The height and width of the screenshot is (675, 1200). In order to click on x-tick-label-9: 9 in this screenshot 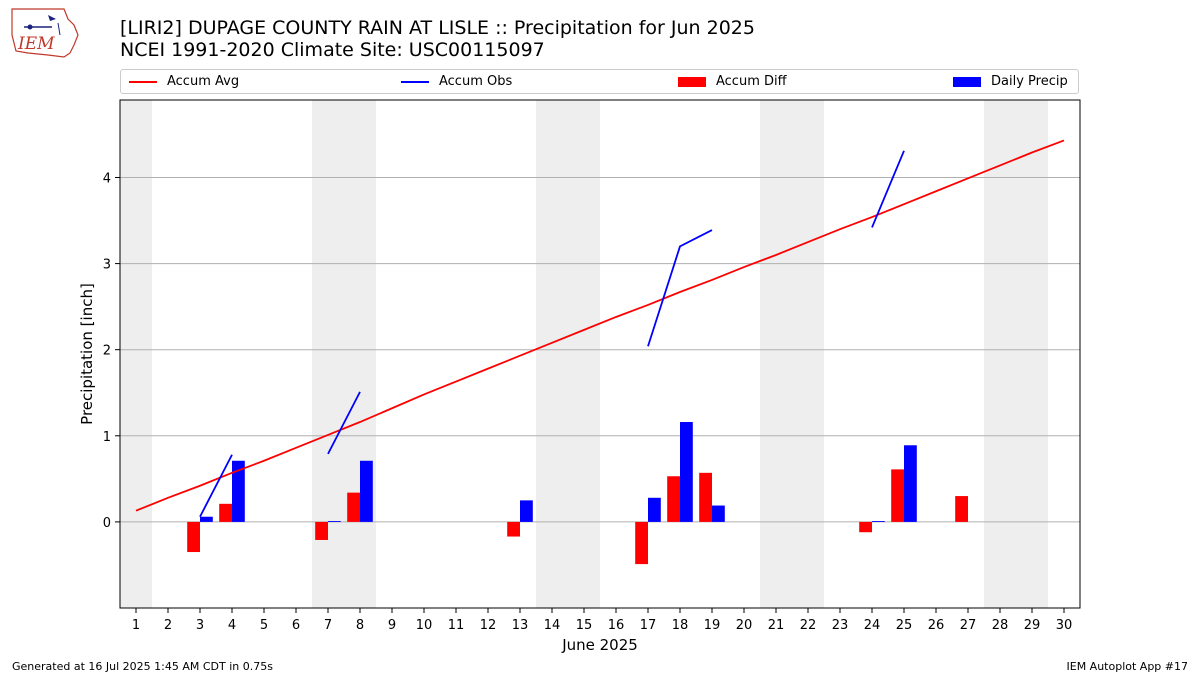, I will do `click(392, 625)`.